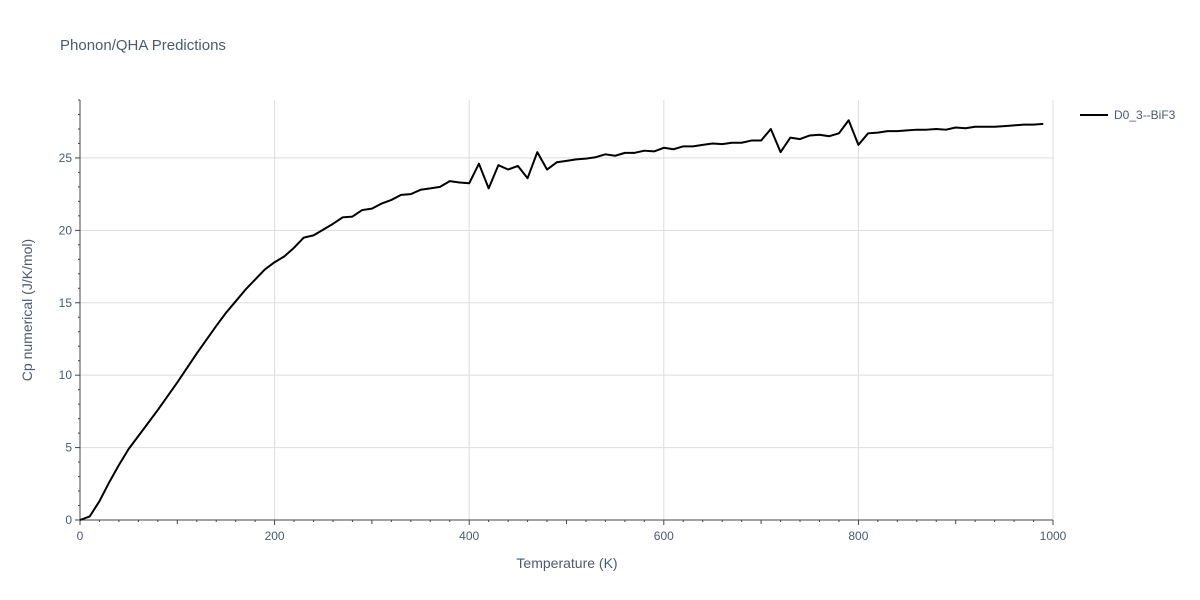  Describe the element at coordinates (858, 536) in the screenshot. I see `x-tick-label: 800` at that location.